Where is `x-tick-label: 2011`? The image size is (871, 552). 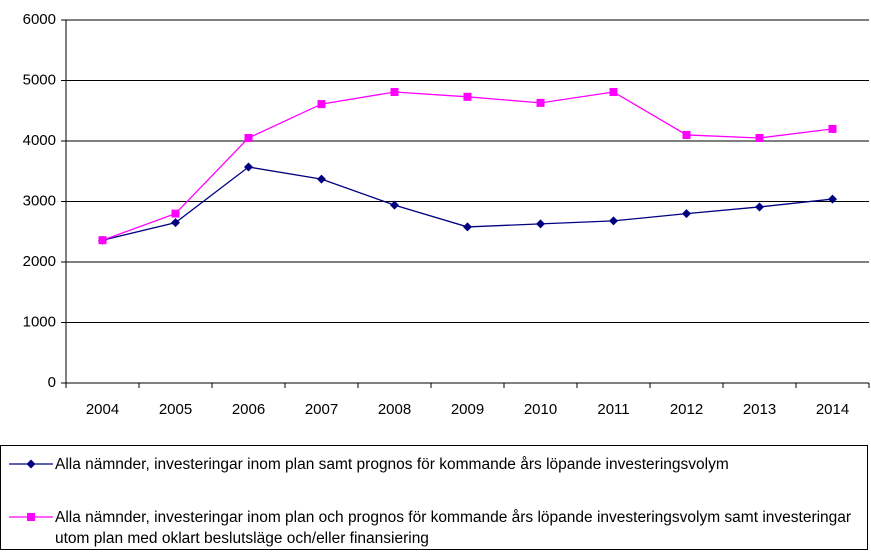 x-tick-label: 2011 is located at coordinates (613, 409).